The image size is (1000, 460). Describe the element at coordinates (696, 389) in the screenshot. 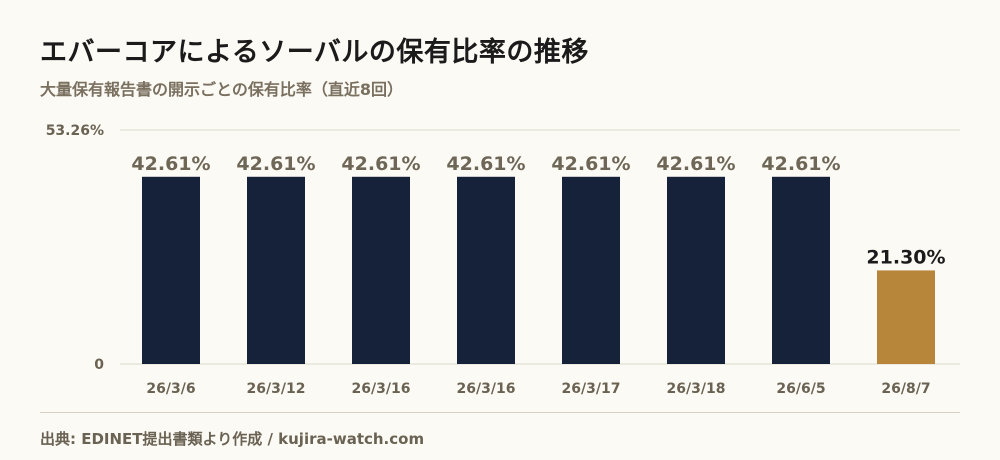

I see `x-tick-label: 26/3/18` at that location.